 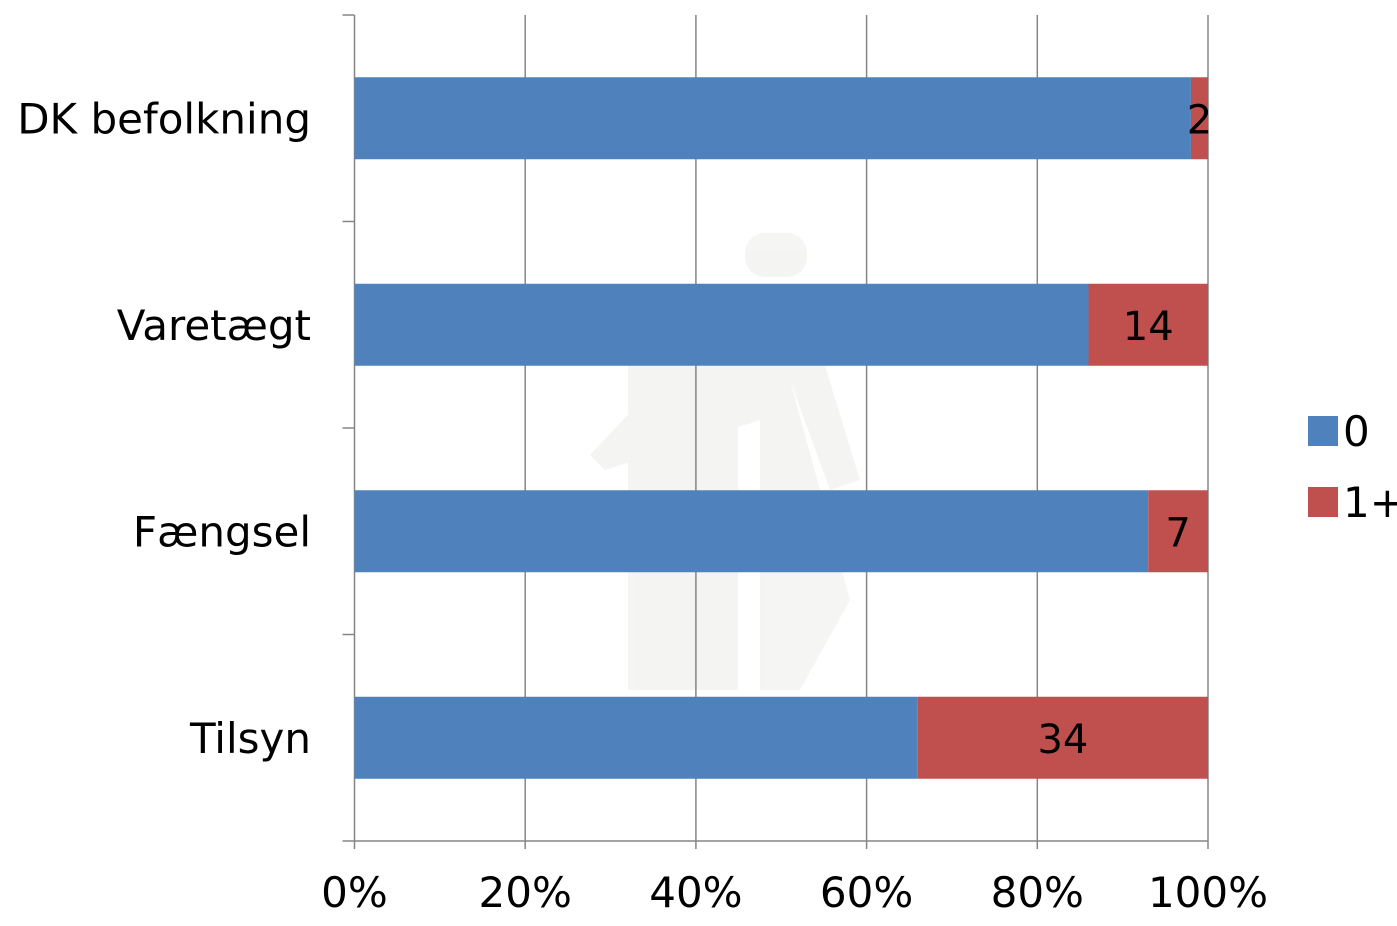 I want to click on data-label: 34, so click(x=1062, y=740).